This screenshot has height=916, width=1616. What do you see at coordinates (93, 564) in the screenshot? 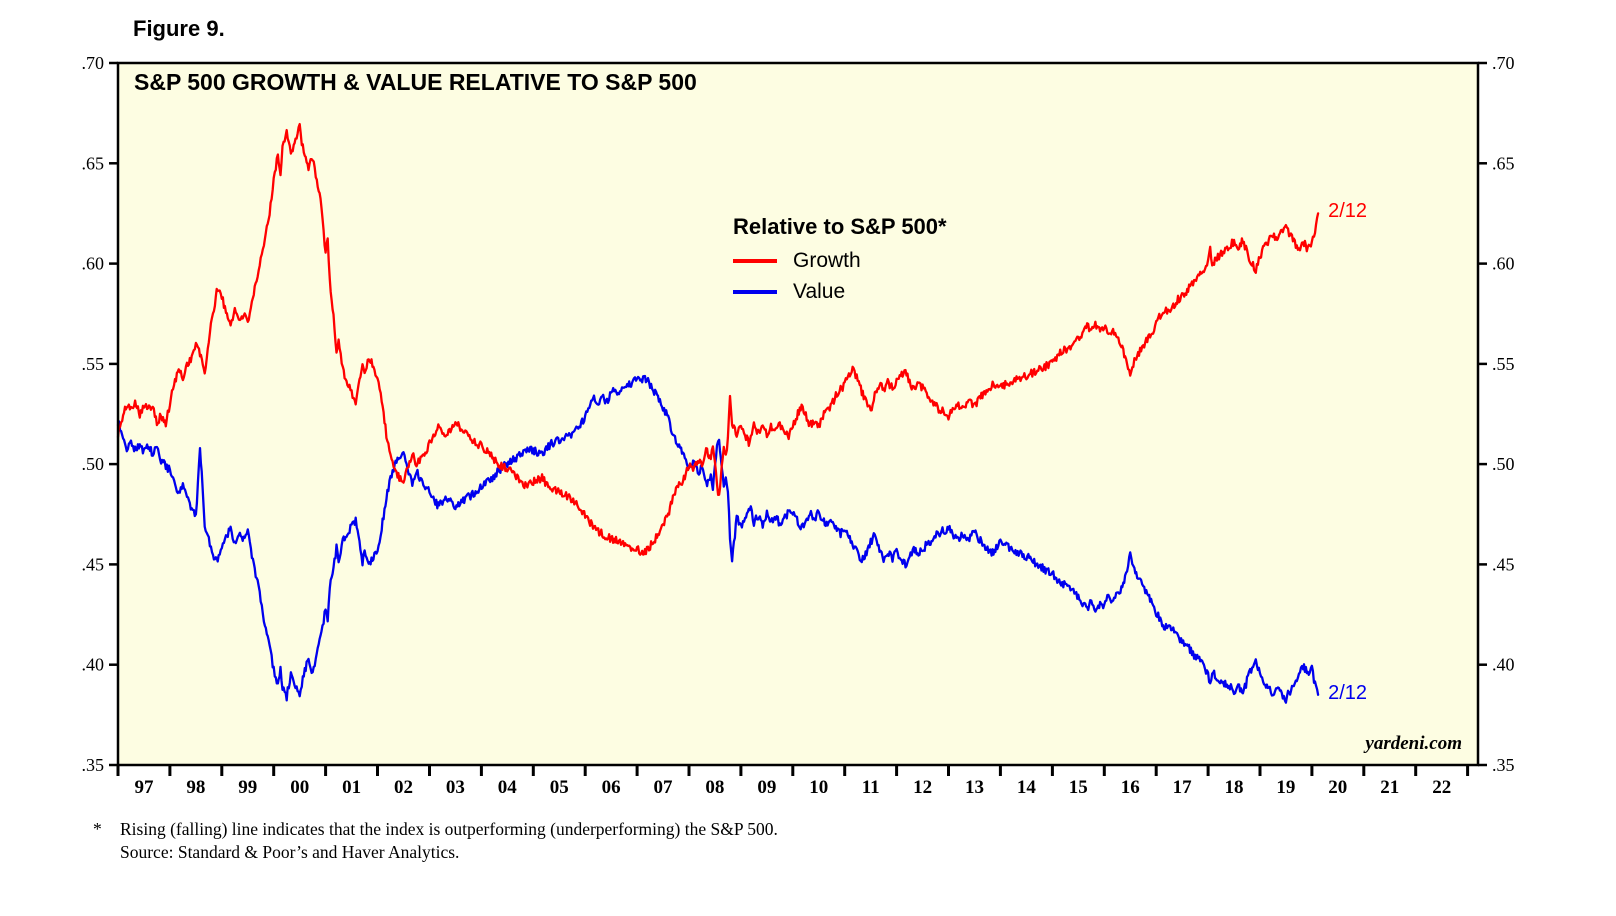
I see `y-tick-label-left: .45` at bounding box center [93, 564].